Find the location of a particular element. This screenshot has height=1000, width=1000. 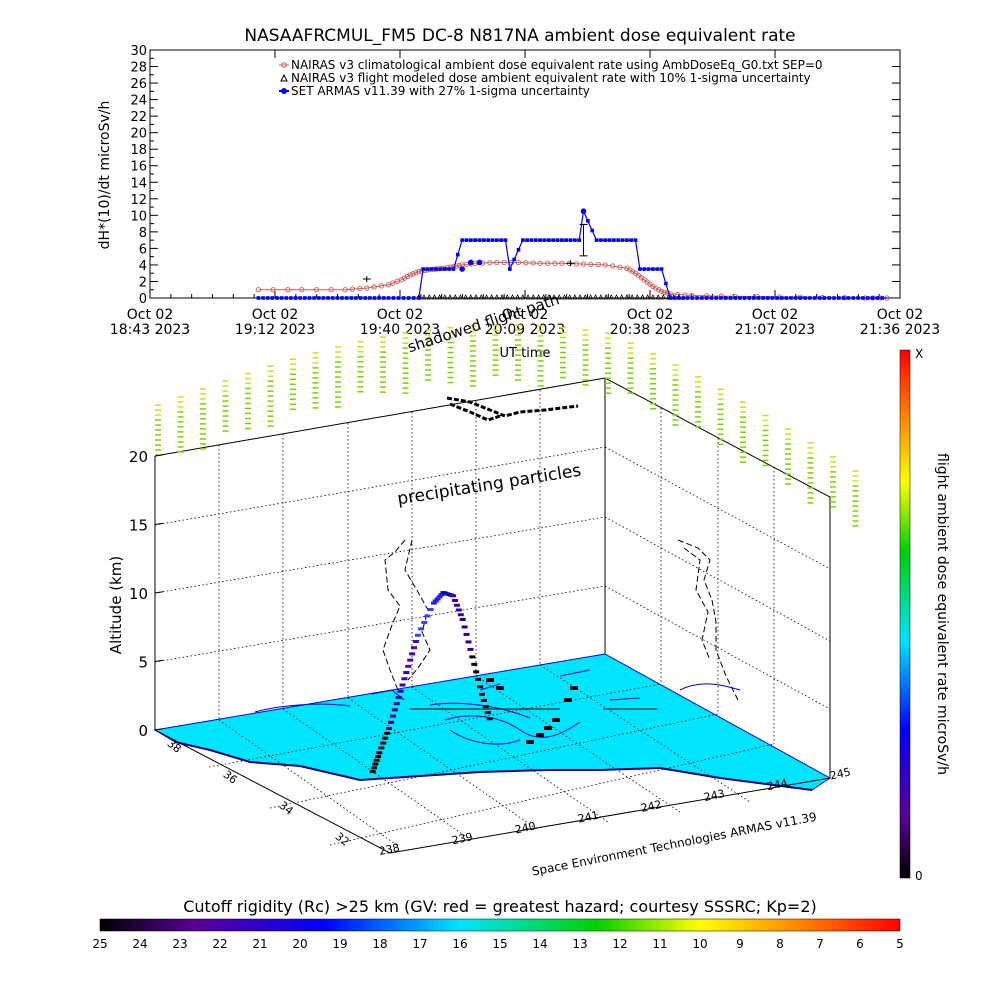

y-tick-label: 6 is located at coordinates (143, 249).